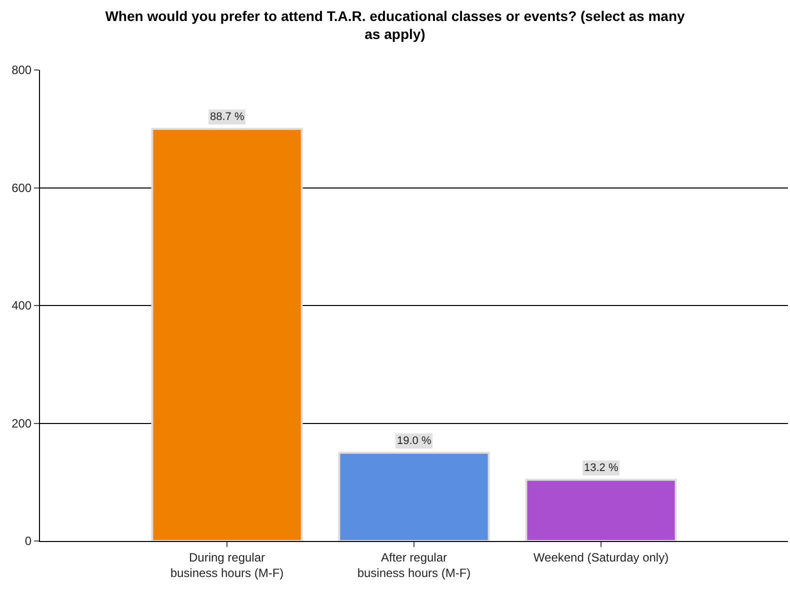 The width and height of the screenshot is (790, 596). Describe the element at coordinates (28, 541) in the screenshot. I see `y-tick-label: 0` at that location.